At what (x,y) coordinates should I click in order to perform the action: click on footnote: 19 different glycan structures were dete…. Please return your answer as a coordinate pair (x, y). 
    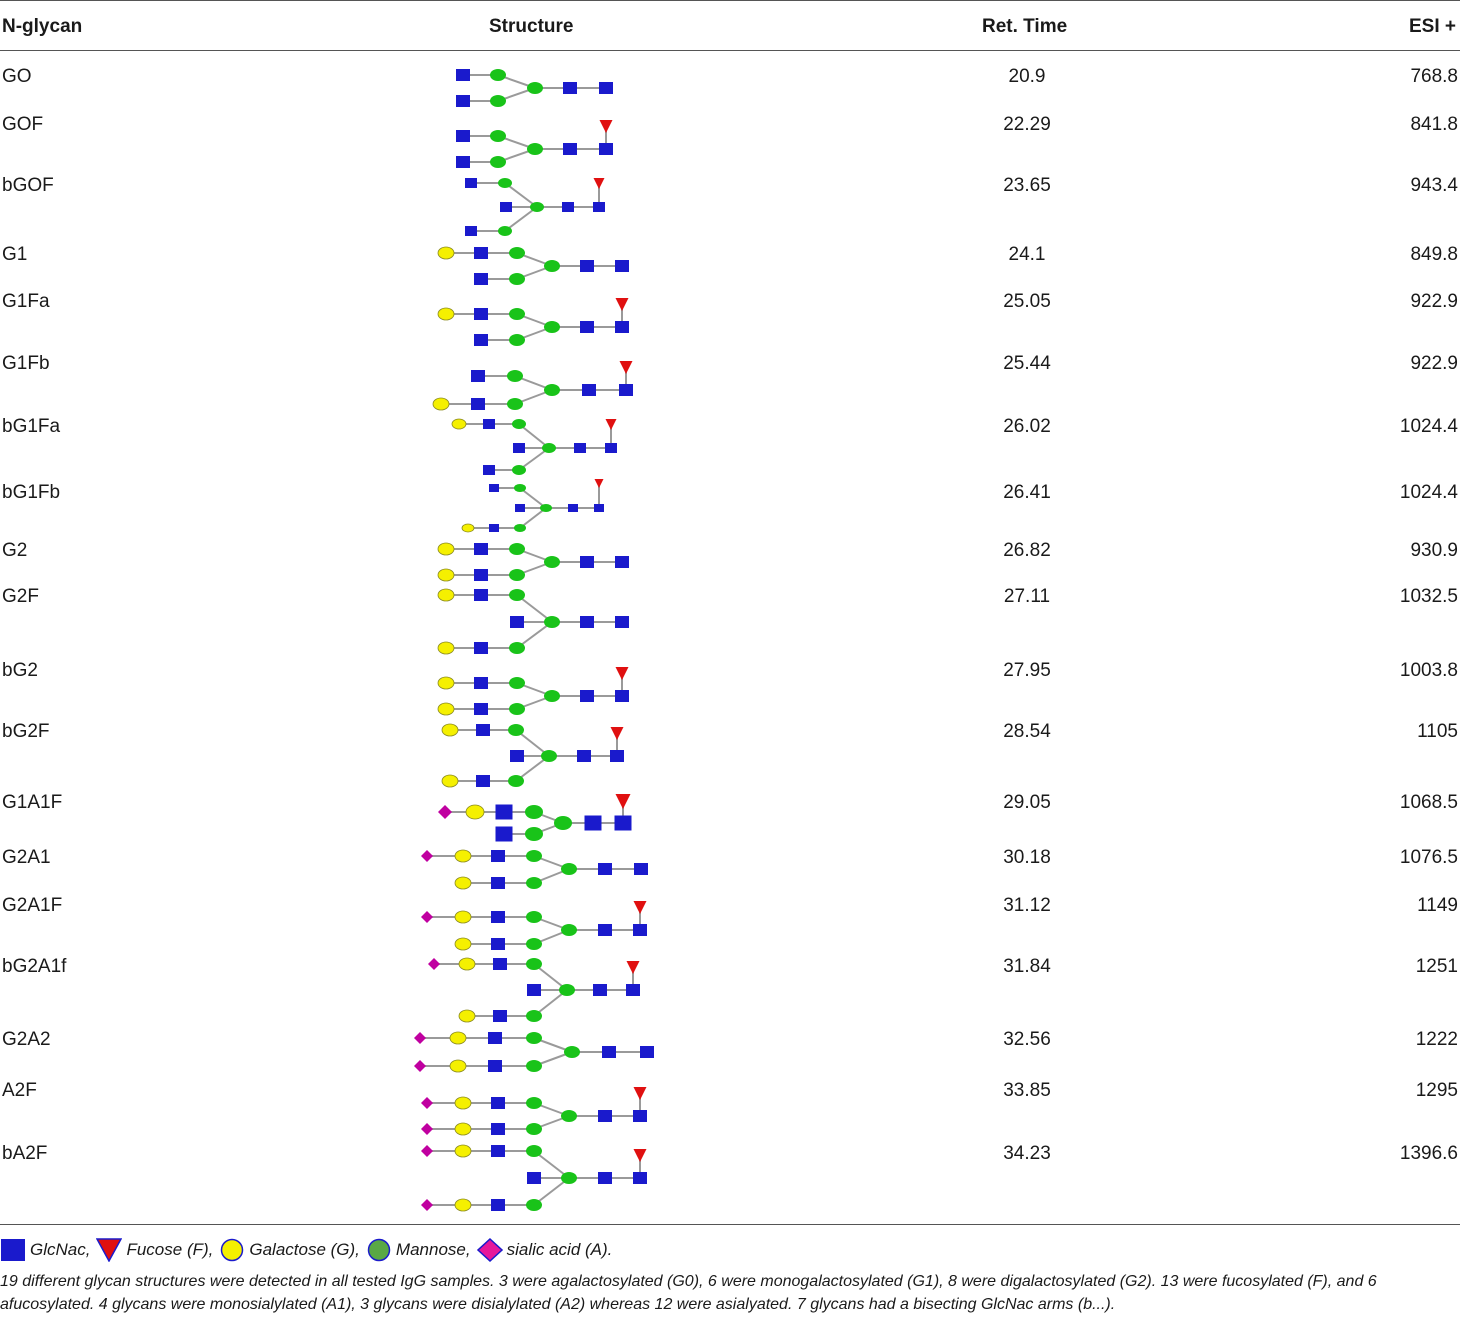
    Looking at the image, I should click on (688, 1293).